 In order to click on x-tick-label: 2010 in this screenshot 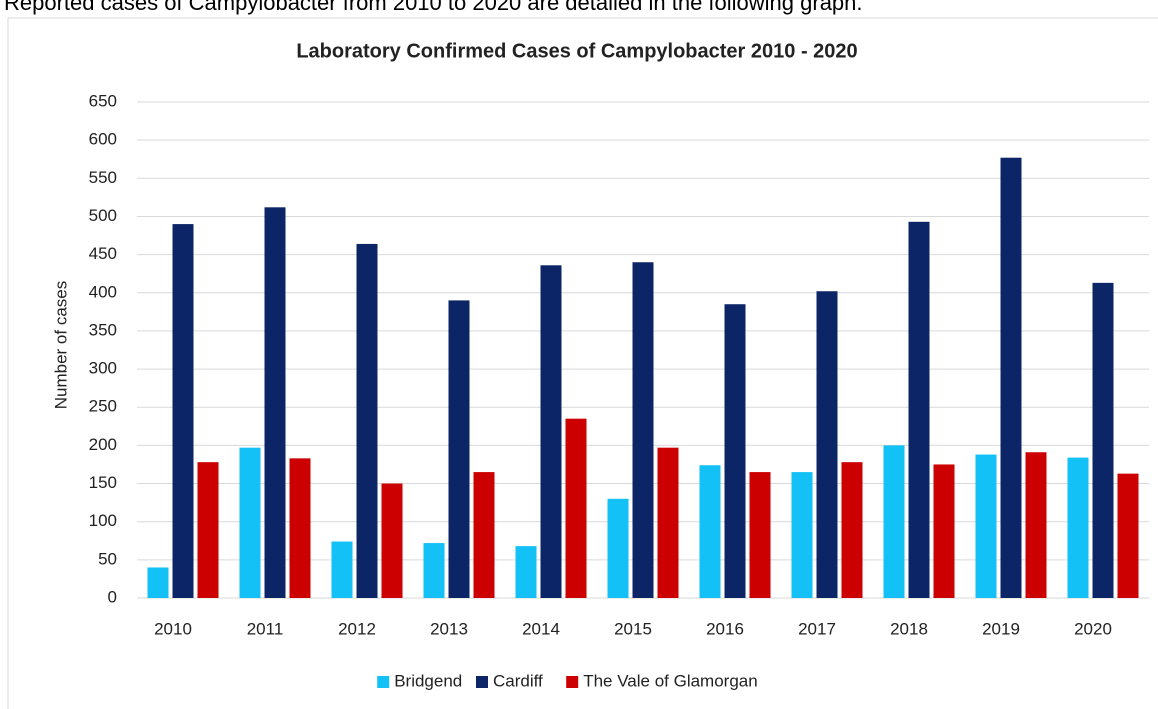, I will do `click(173, 628)`.